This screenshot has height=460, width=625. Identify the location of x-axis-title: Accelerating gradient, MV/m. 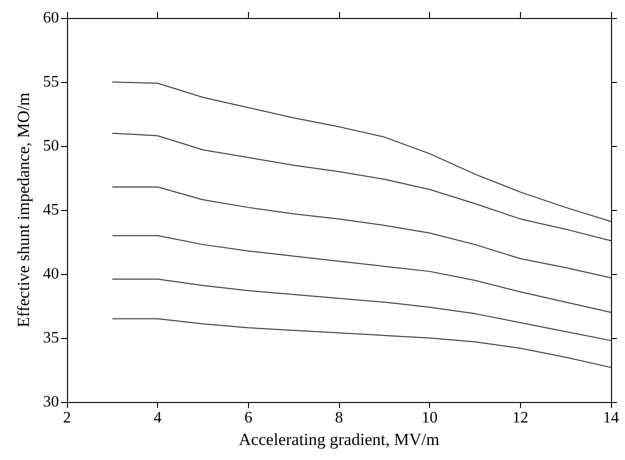
(339, 439).